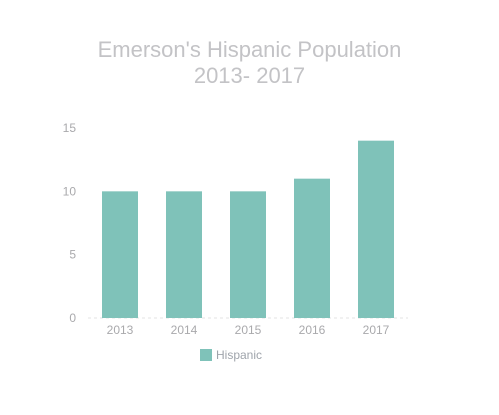 This screenshot has height=415, width=499. Describe the element at coordinates (70, 191) in the screenshot. I see `y-tick-label: 10` at that location.